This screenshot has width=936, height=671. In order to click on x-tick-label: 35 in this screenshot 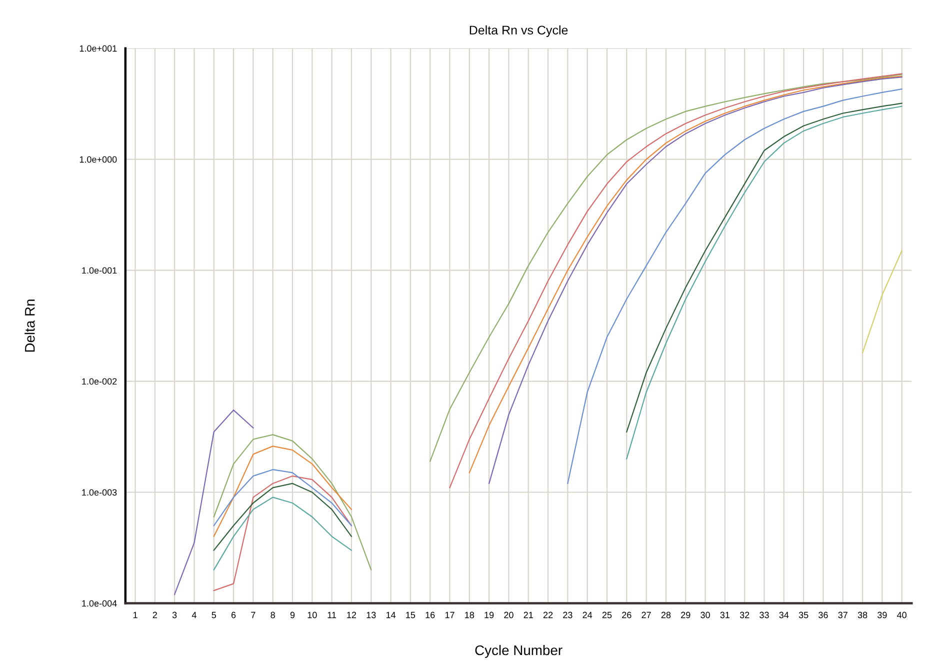, I will do `click(803, 615)`.